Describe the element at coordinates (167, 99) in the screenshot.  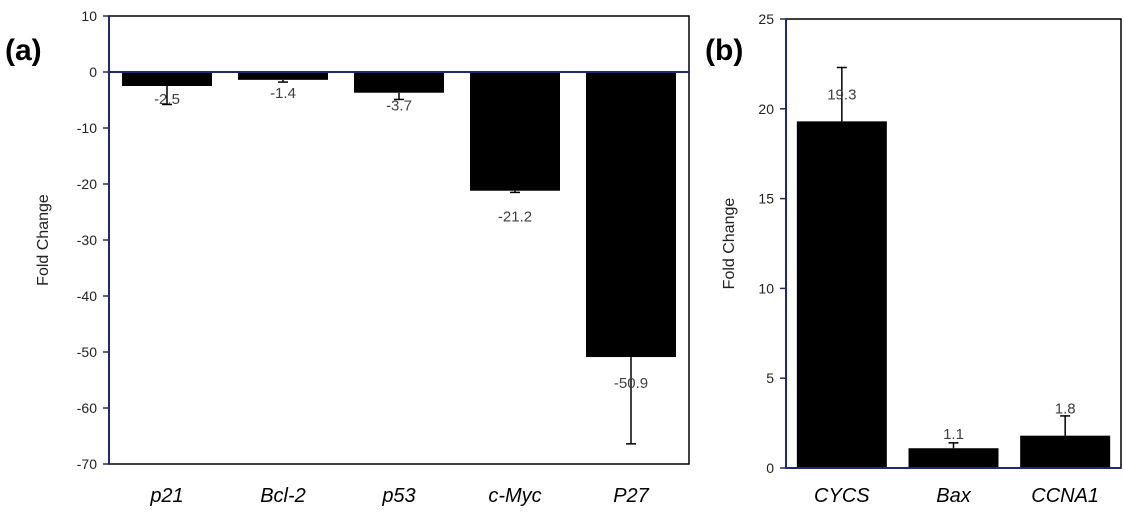
I see `data-label: -2.5` at that location.